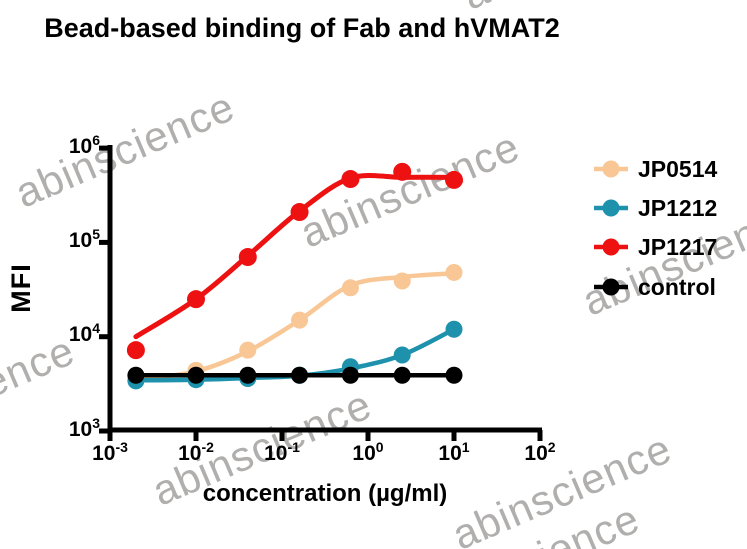 The height and width of the screenshot is (549, 747). I want to click on x-tick-label: 10⁻³, so click(110, 452).